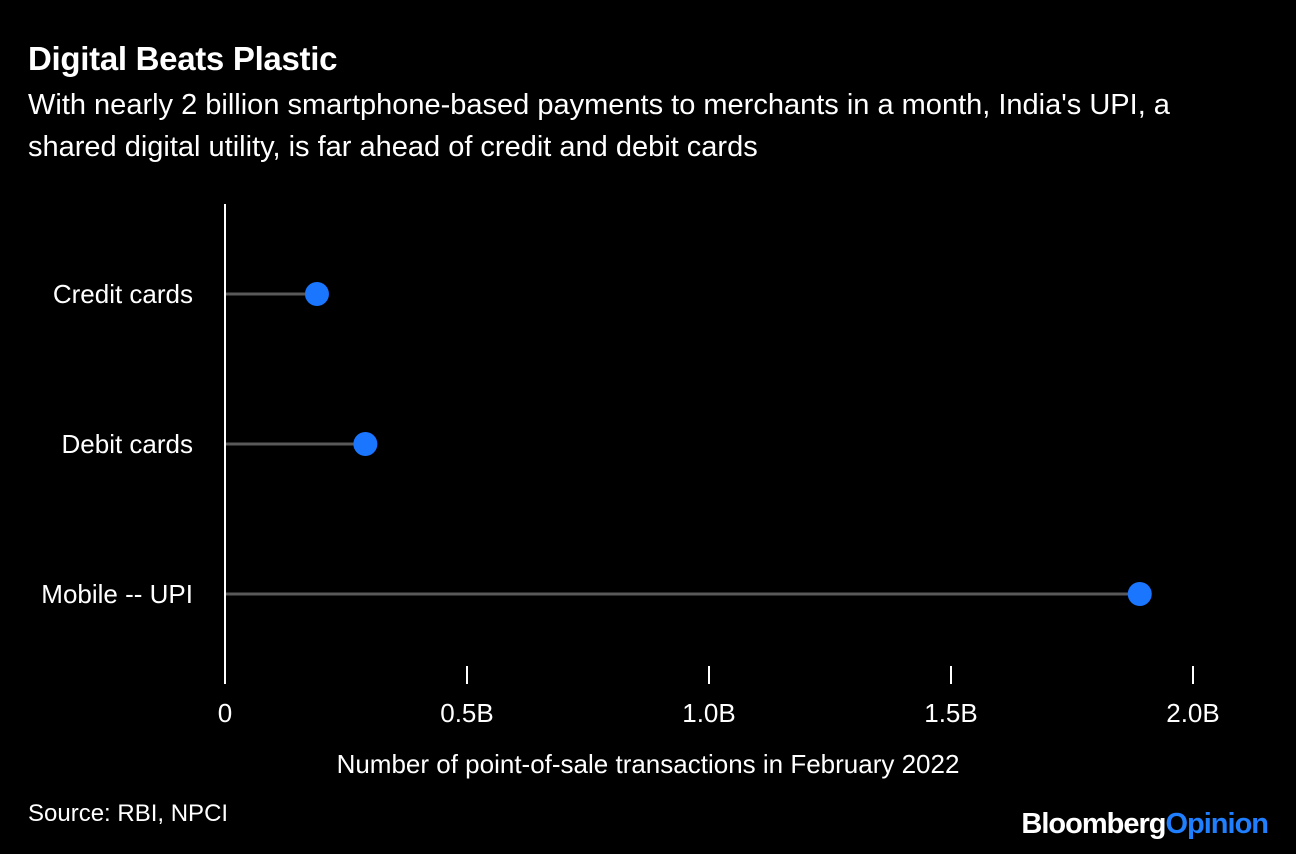  Describe the element at coordinates (1217, 824) in the screenshot. I see `brand-opinion: Opinion` at that location.